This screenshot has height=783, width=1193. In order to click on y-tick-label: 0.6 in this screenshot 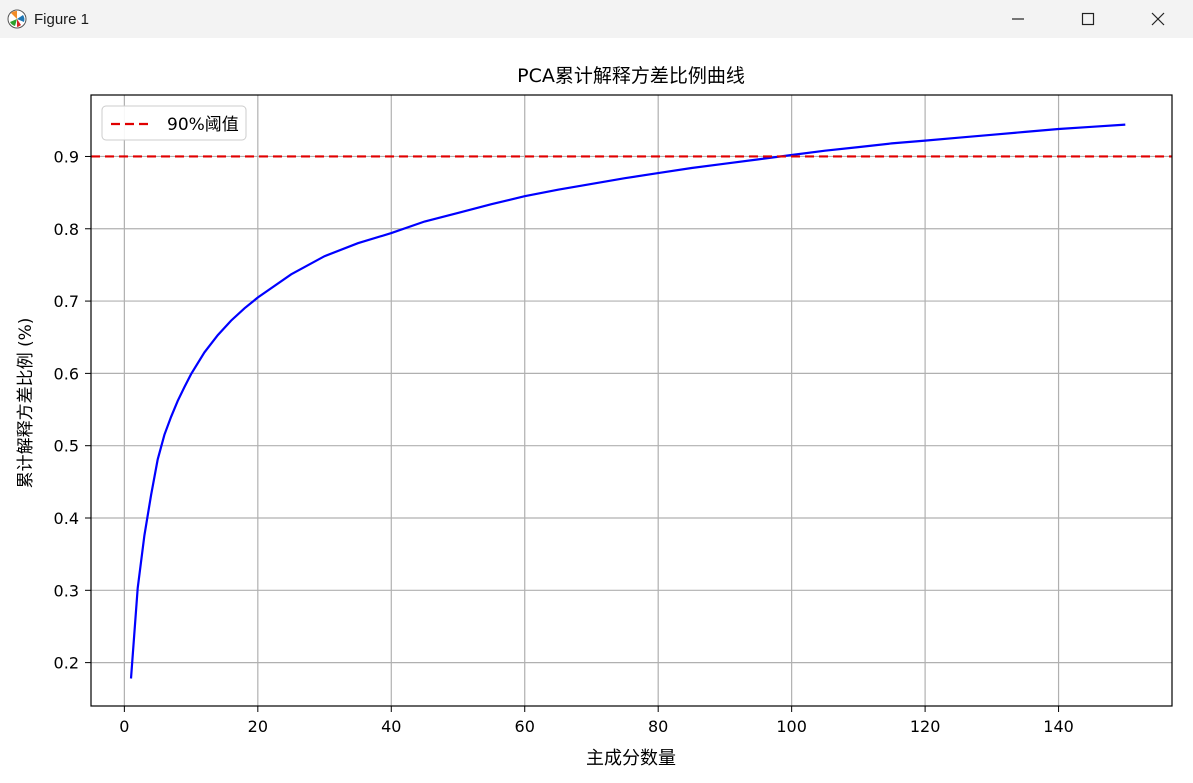, I will do `click(66, 373)`.